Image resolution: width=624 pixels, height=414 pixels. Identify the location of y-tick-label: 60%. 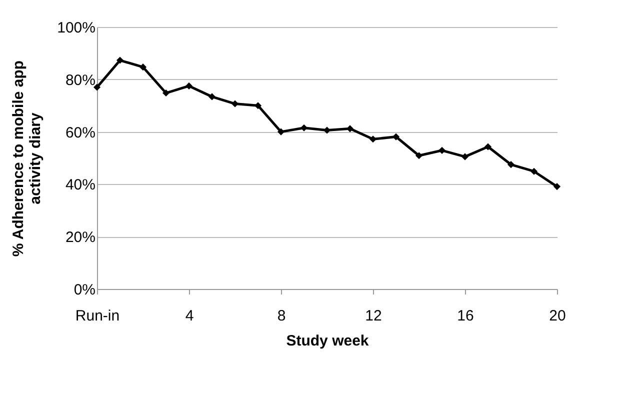
(80, 133).